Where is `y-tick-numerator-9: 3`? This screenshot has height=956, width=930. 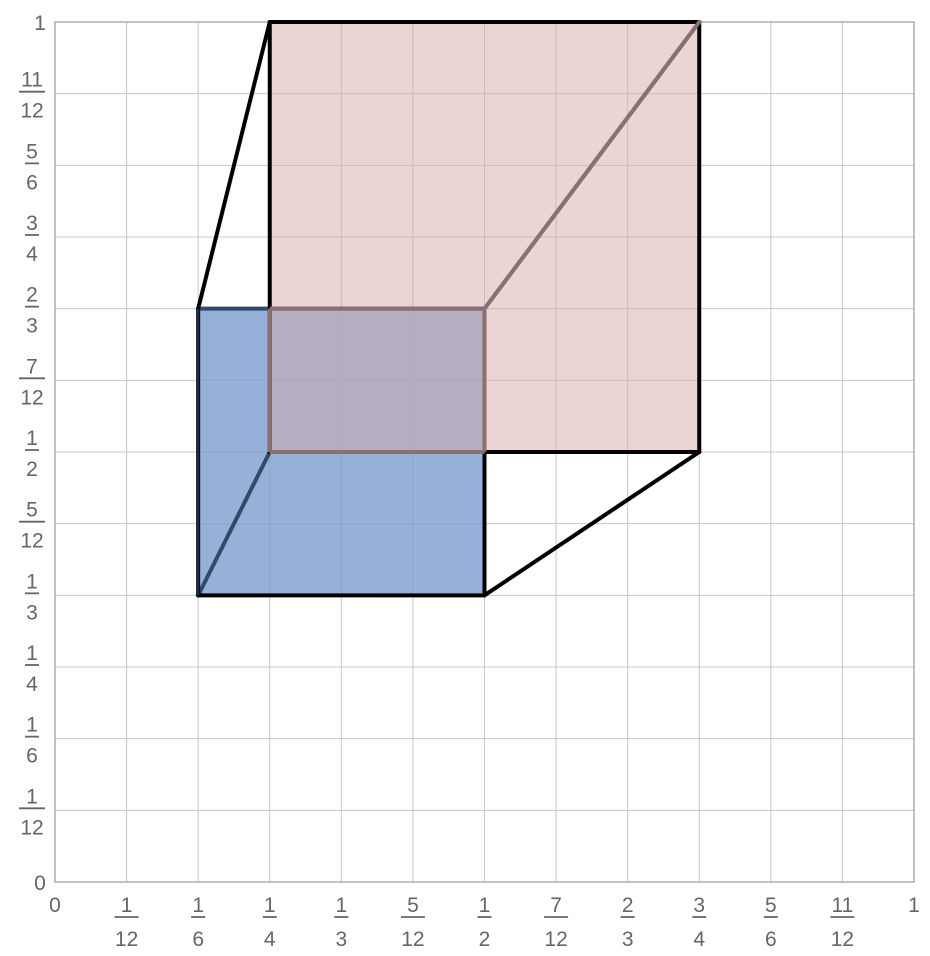 y-tick-numerator-9: 3 is located at coordinates (32, 223).